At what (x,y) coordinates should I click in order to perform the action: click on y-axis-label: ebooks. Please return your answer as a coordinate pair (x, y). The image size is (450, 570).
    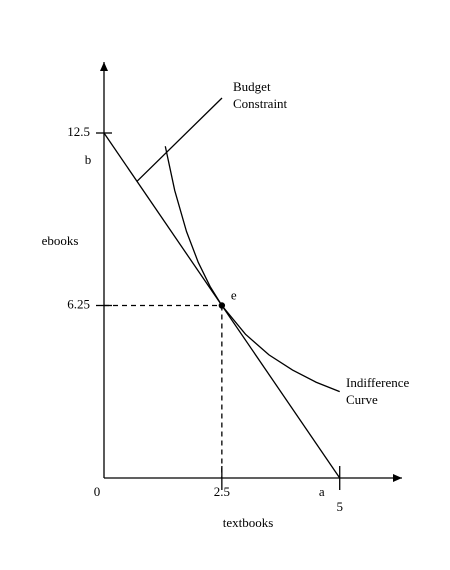
    Looking at the image, I should click on (60, 240).